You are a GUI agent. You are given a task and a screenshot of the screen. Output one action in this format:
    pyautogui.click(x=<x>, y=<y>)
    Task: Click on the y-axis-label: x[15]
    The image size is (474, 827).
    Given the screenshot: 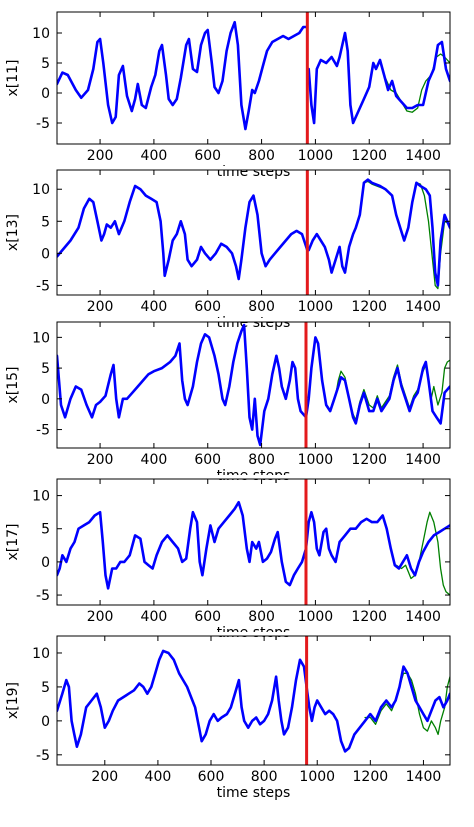 What is the action you would take?
    pyautogui.click(x=13, y=384)
    